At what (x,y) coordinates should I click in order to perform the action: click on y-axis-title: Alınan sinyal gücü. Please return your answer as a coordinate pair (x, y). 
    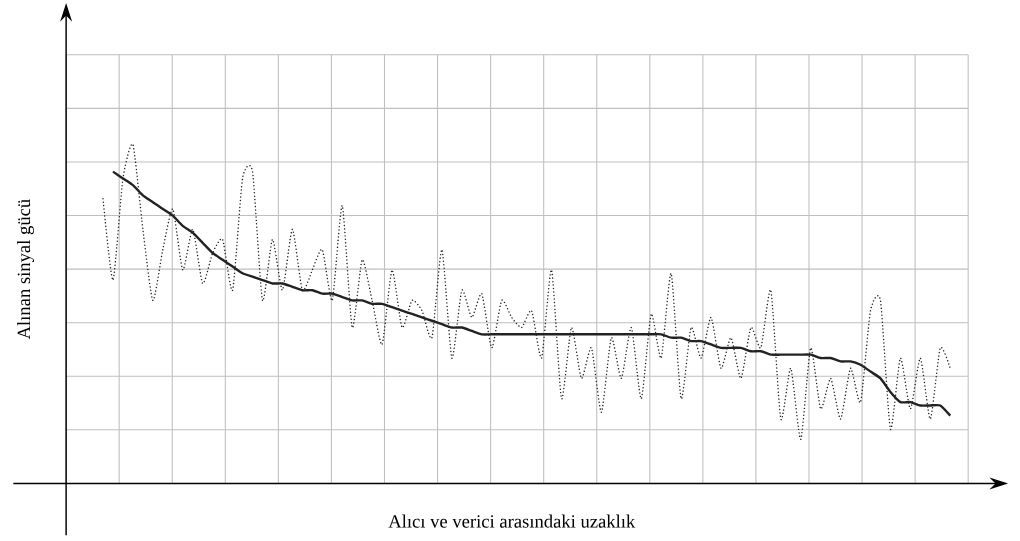
    Looking at the image, I should click on (25, 269).